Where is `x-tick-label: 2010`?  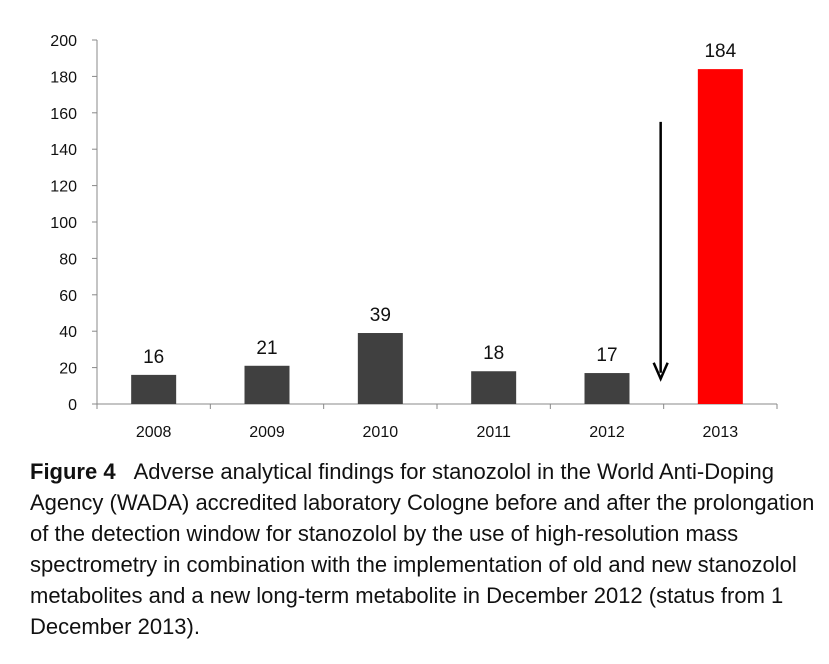 x-tick-label: 2010 is located at coordinates (381, 432).